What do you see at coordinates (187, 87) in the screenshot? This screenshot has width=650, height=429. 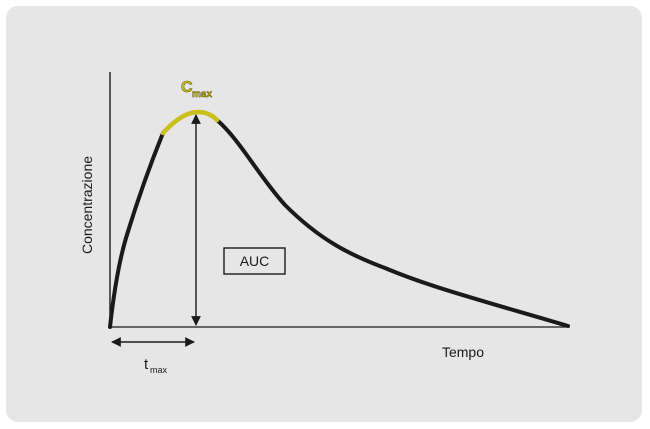 I see `cmax-label: C` at bounding box center [187, 87].